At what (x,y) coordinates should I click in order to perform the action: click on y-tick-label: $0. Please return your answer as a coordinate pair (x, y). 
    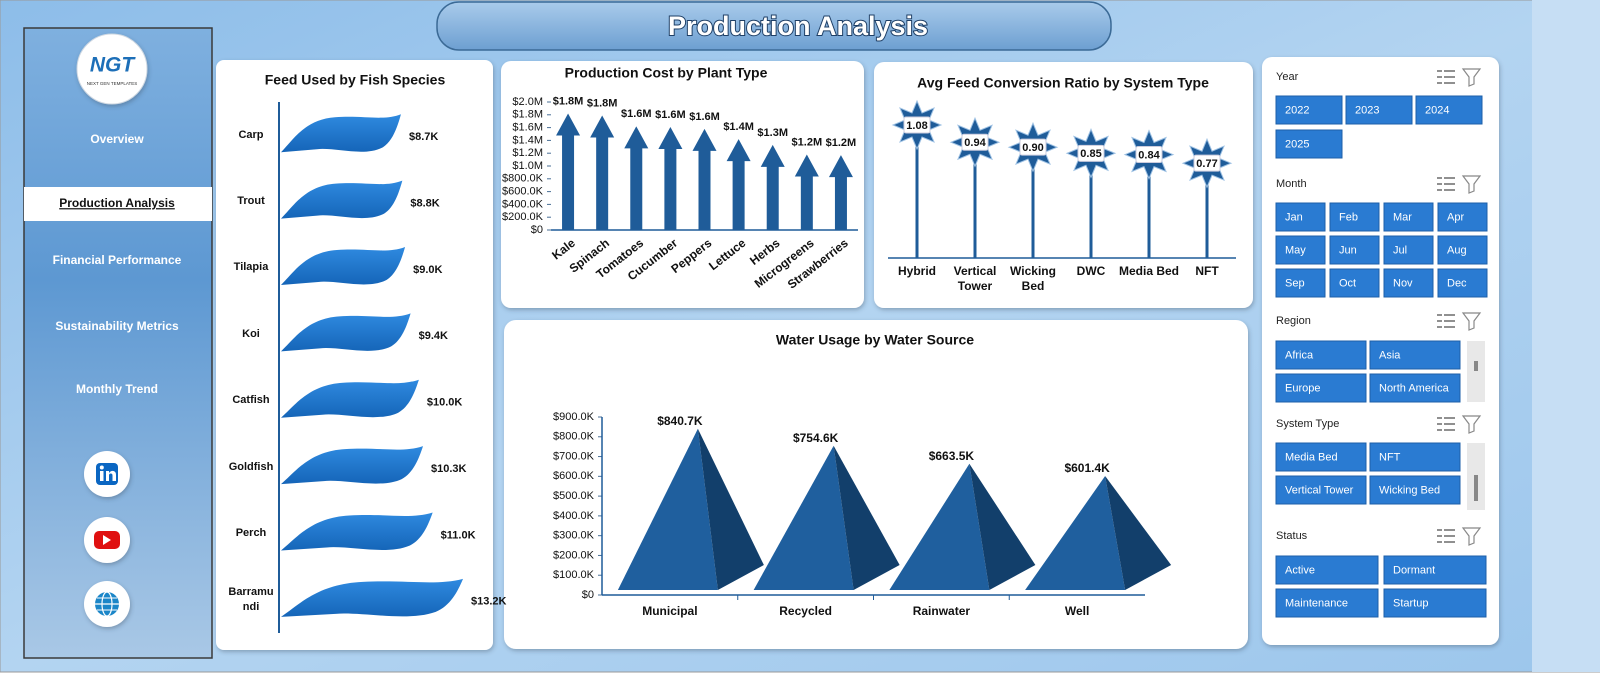
    Looking at the image, I should click on (537, 230).